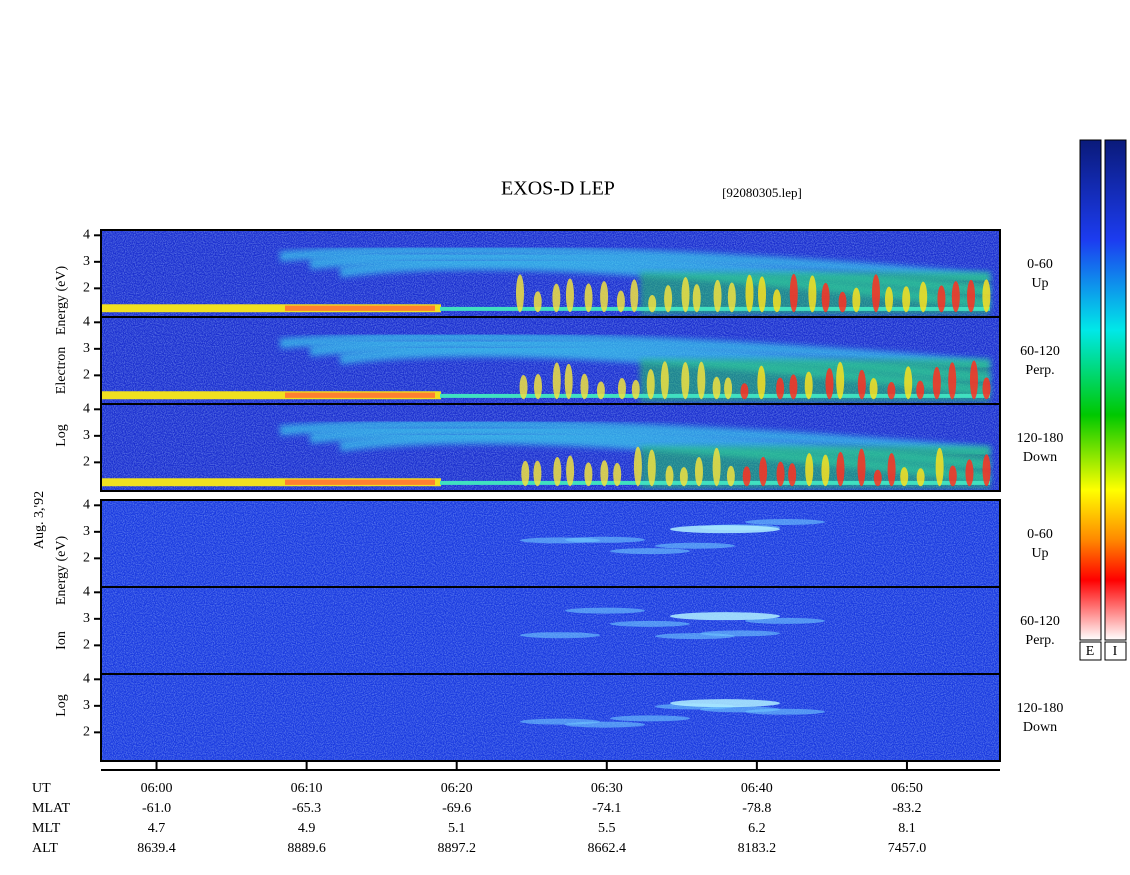 The height and width of the screenshot is (875, 1130). What do you see at coordinates (907, 828) in the screenshot?
I see `orbit-value: 8.1` at bounding box center [907, 828].